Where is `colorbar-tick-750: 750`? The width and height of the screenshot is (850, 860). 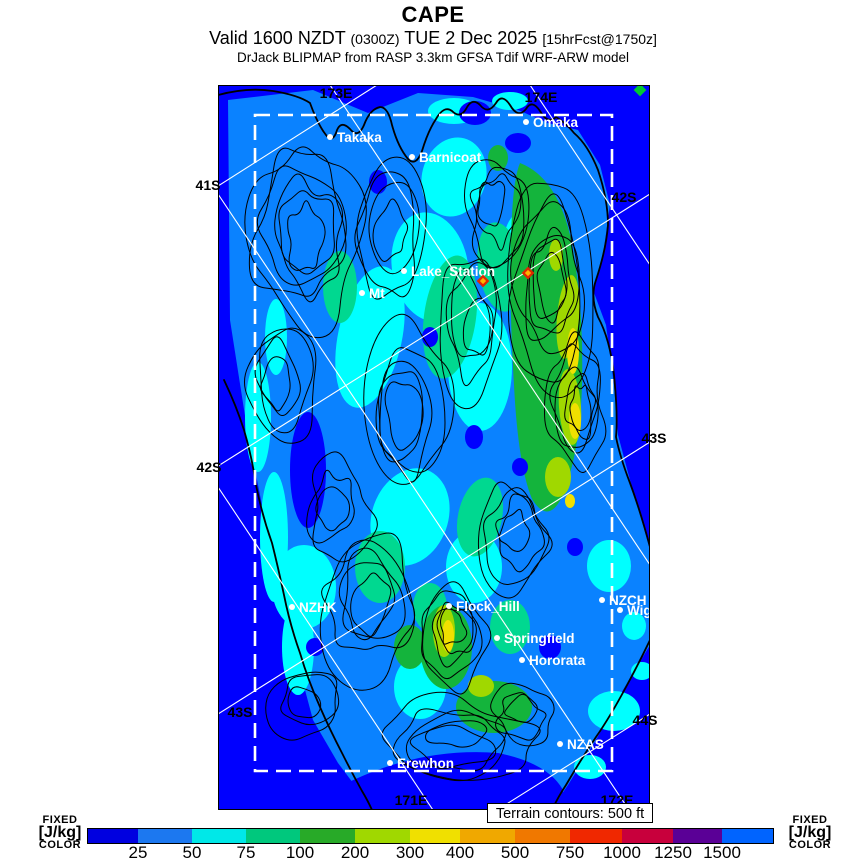 colorbar-tick-750: 750 is located at coordinates (570, 851).